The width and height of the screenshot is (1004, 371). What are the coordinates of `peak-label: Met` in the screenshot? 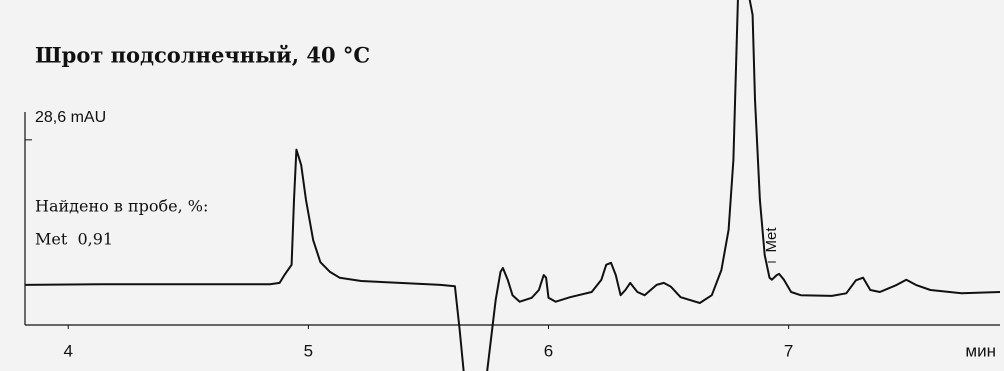 It's located at (771, 240).